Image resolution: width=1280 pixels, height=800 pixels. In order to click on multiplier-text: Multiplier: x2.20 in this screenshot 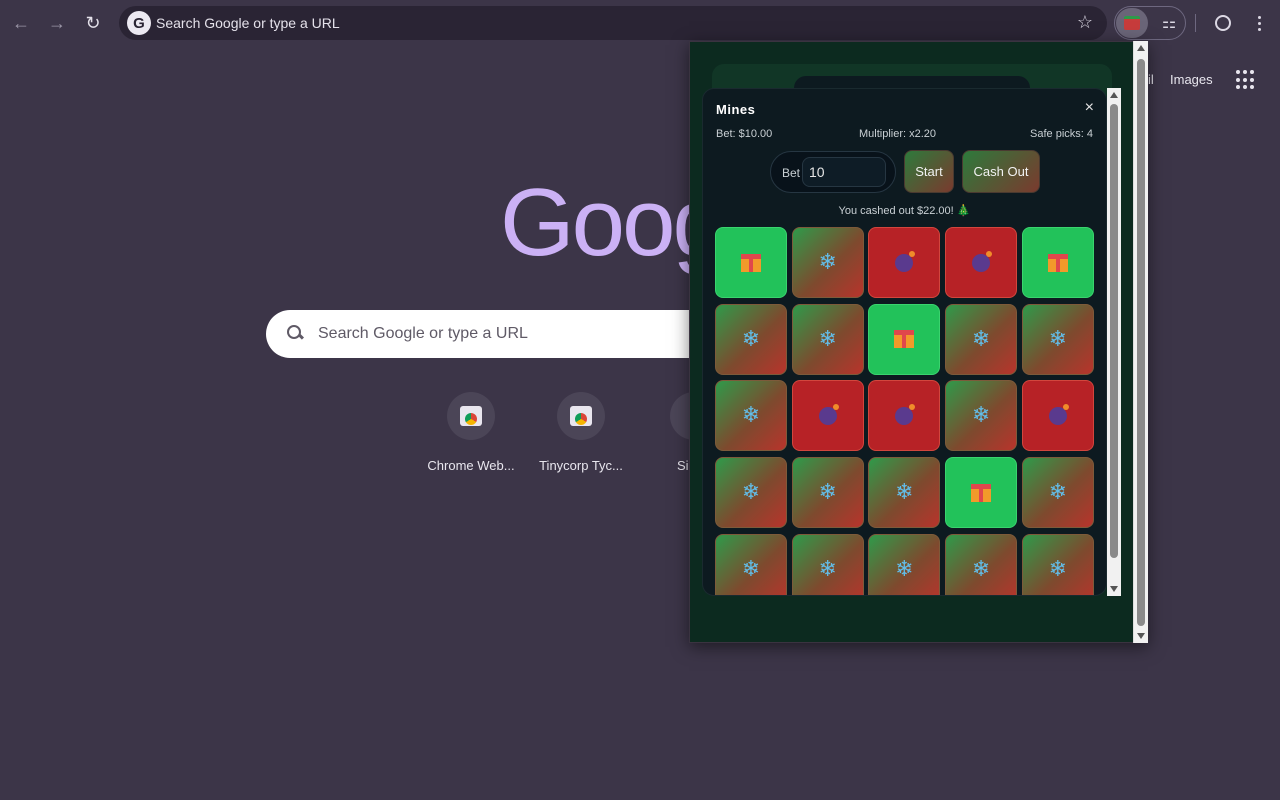, I will do `click(898, 134)`.